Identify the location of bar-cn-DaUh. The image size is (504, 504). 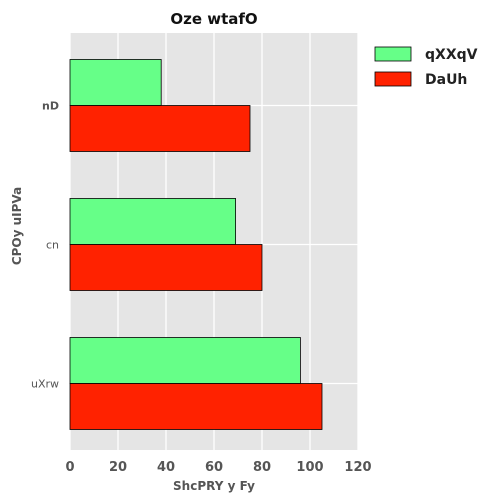
(166, 267).